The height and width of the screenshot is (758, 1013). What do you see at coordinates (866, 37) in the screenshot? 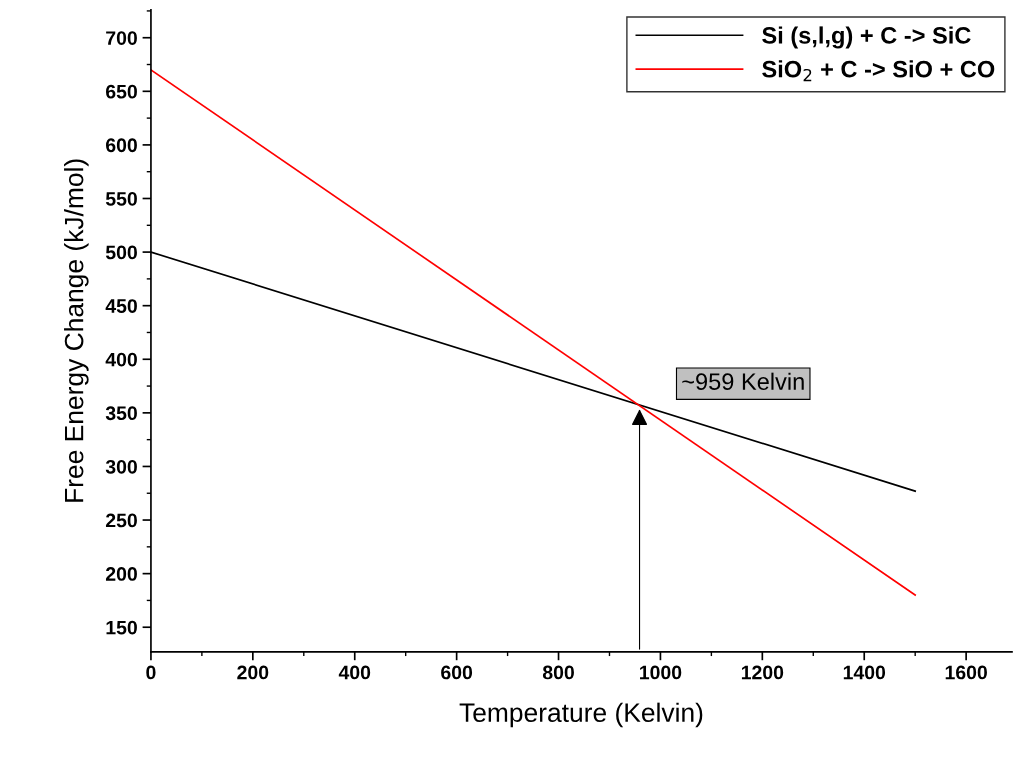
I see `legend-label: Si (s,l,g) + C -> SiC` at bounding box center [866, 37].